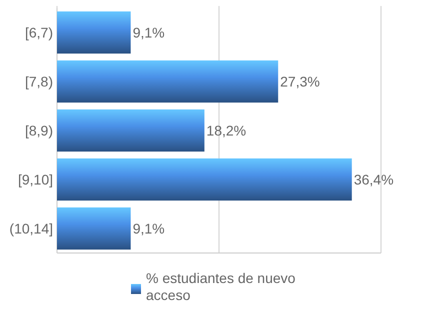 The width and height of the screenshot is (432, 324). Describe the element at coordinates (226, 130) in the screenshot. I see `data-label: 18,2%` at that location.